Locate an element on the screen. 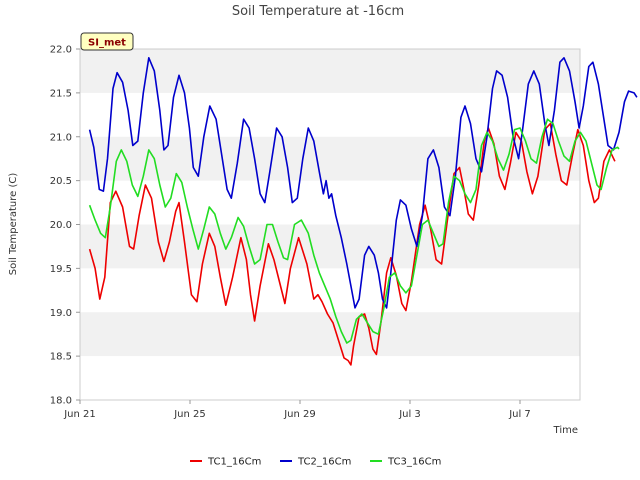  legend: TC1_16Cm TC2_16Cm TC3_16Cm is located at coordinates (315, 462).